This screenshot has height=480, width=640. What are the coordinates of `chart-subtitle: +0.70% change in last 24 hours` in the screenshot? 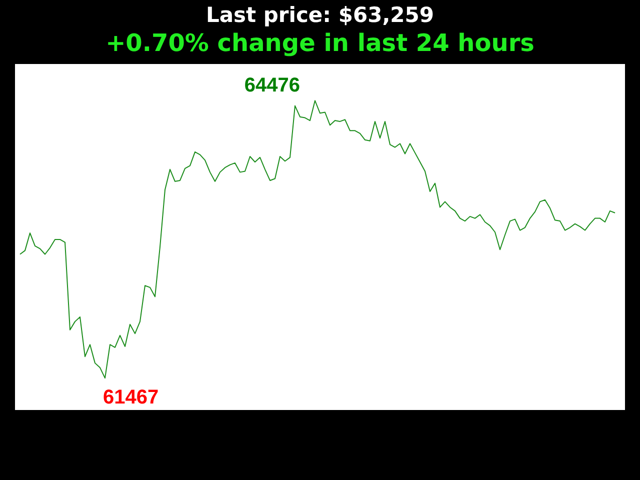 It's located at (320, 43).